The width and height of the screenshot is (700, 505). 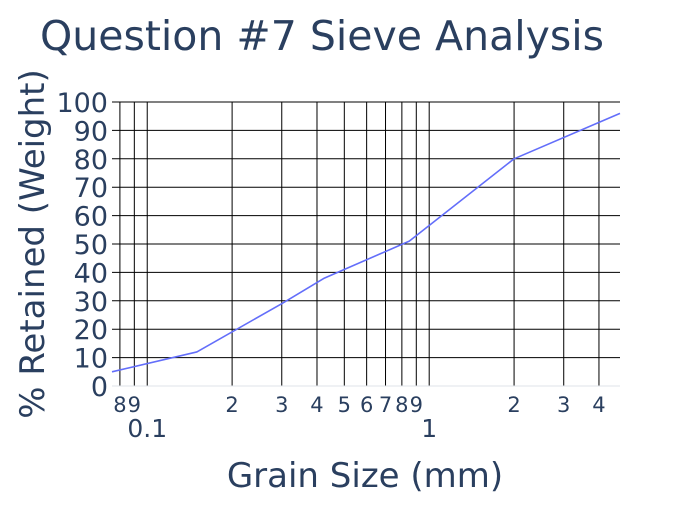 What do you see at coordinates (91, 160) in the screenshot?
I see `y-tick-label: 80` at bounding box center [91, 160].